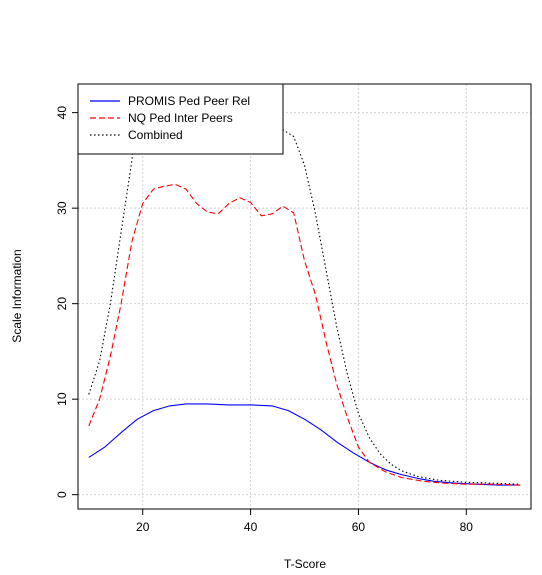 This screenshot has width=542, height=575. I want to click on y-tick-label: 10, so click(62, 399).